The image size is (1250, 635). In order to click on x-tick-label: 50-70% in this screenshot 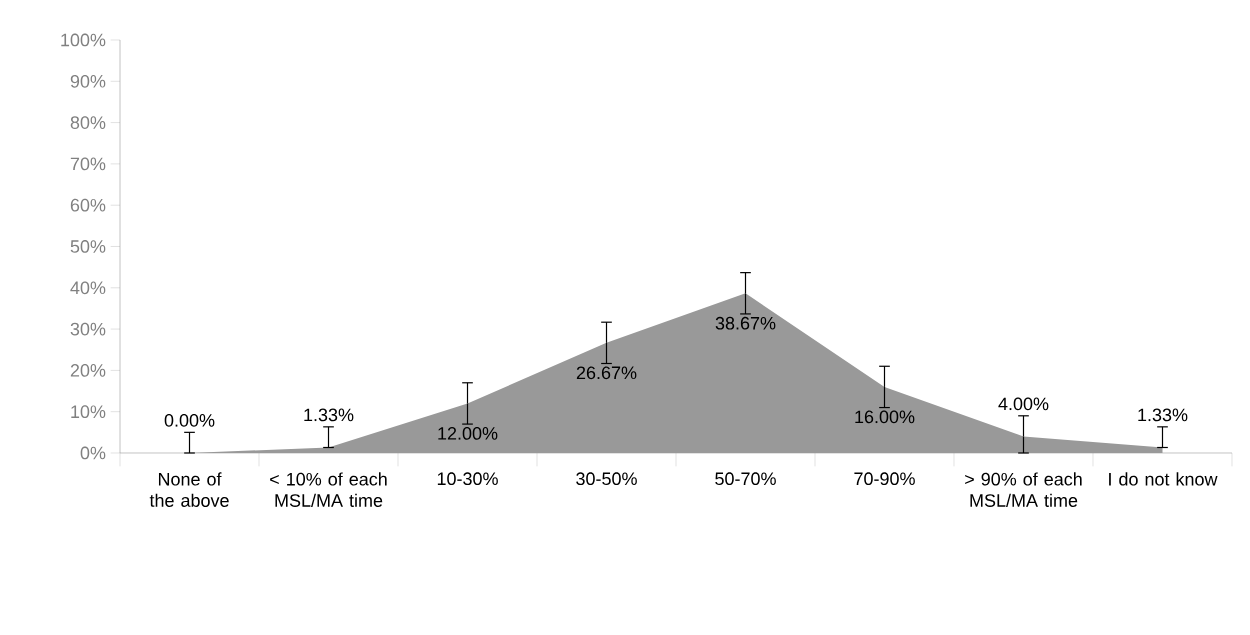, I will do `click(745, 479)`.